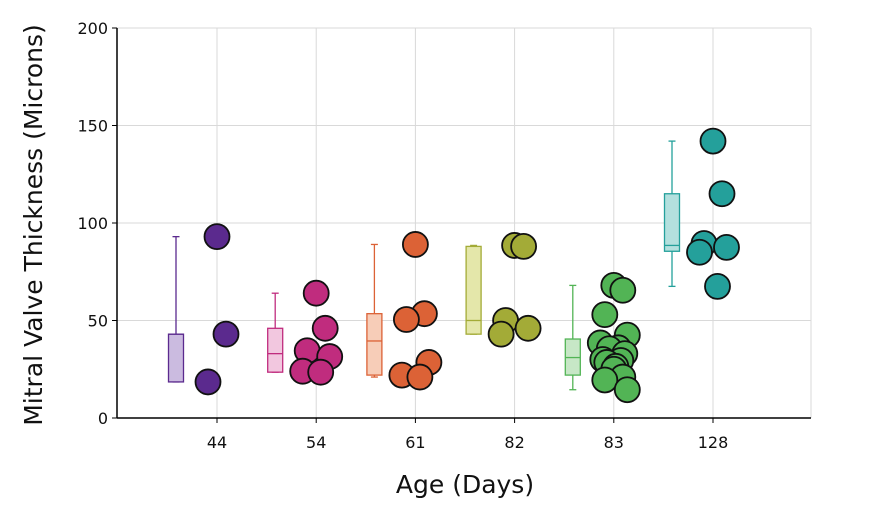 The height and width of the screenshot is (531, 870). What do you see at coordinates (92, 126) in the screenshot?
I see `y-tick-label: 150` at bounding box center [92, 126].